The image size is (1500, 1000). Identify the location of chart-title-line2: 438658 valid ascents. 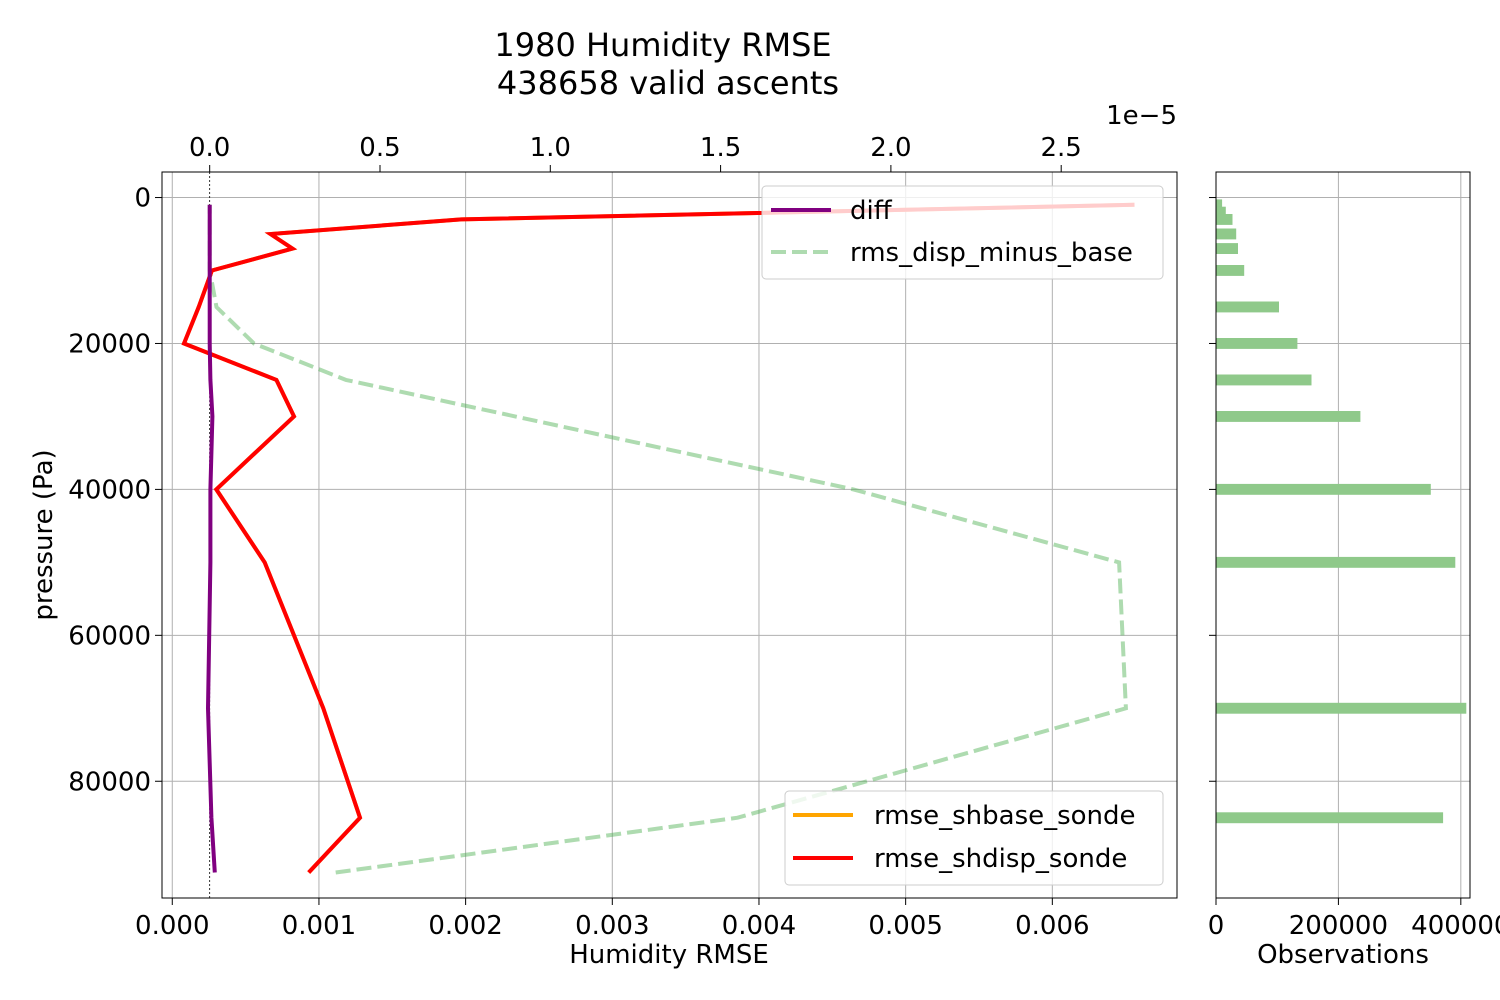
(668, 83).